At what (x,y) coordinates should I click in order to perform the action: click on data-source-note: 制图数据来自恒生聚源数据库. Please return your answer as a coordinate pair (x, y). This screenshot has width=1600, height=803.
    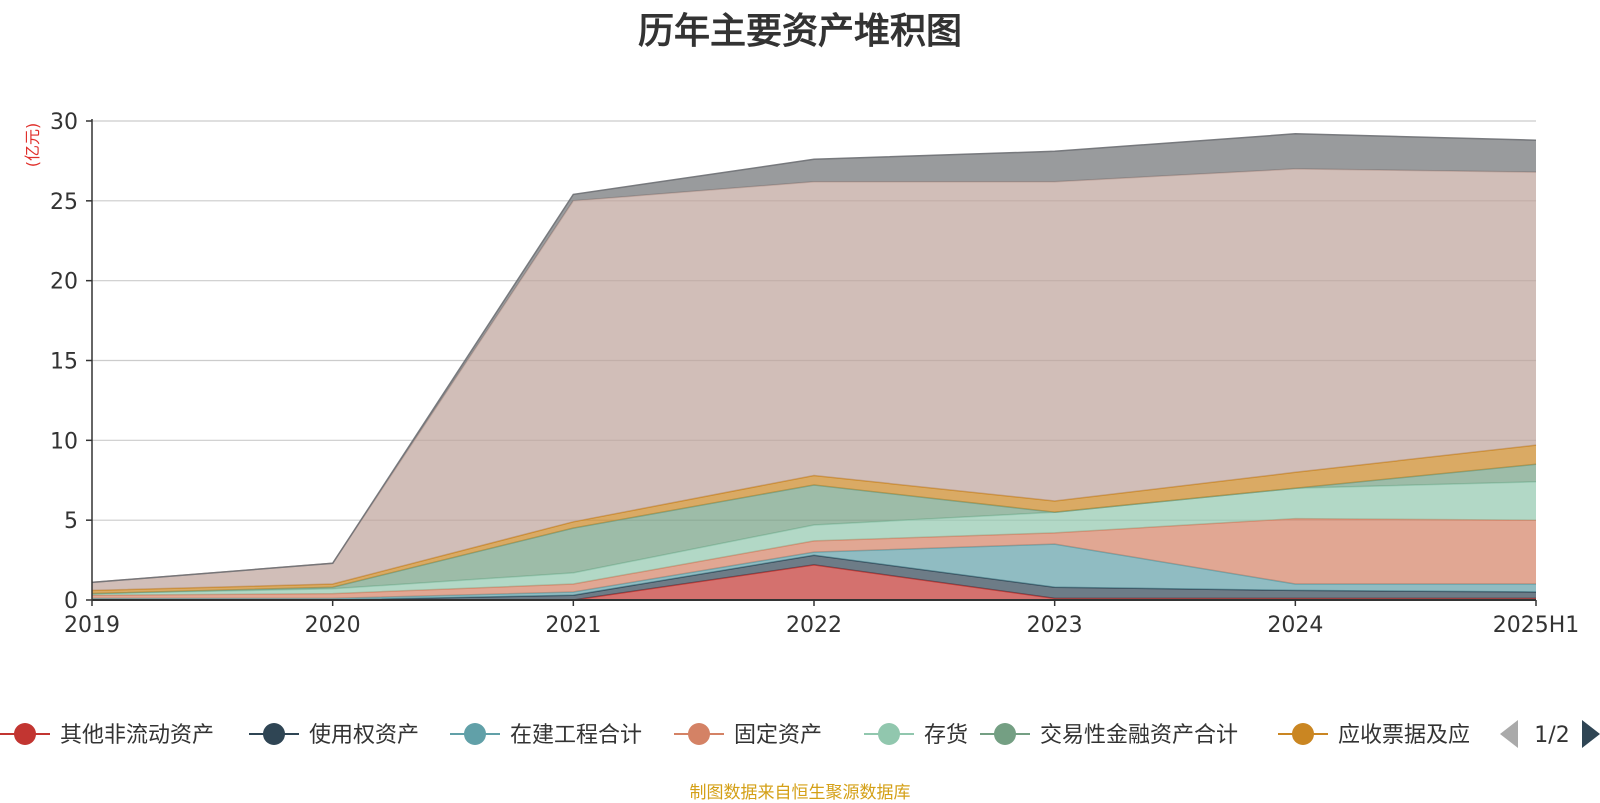
    Looking at the image, I should click on (800, 793).